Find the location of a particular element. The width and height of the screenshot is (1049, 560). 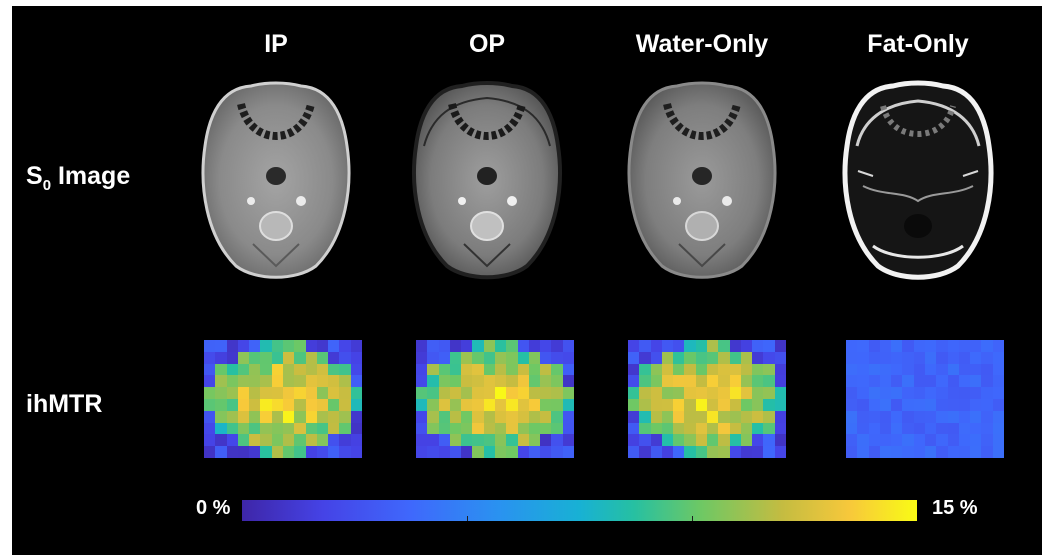

row-label-s0-image: S0 Image is located at coordinates (78, 178).